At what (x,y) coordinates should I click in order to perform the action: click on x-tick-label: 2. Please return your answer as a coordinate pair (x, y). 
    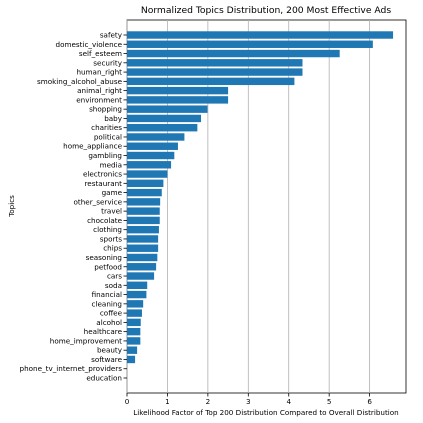
    Looking at the image, I should click on (208, 401).